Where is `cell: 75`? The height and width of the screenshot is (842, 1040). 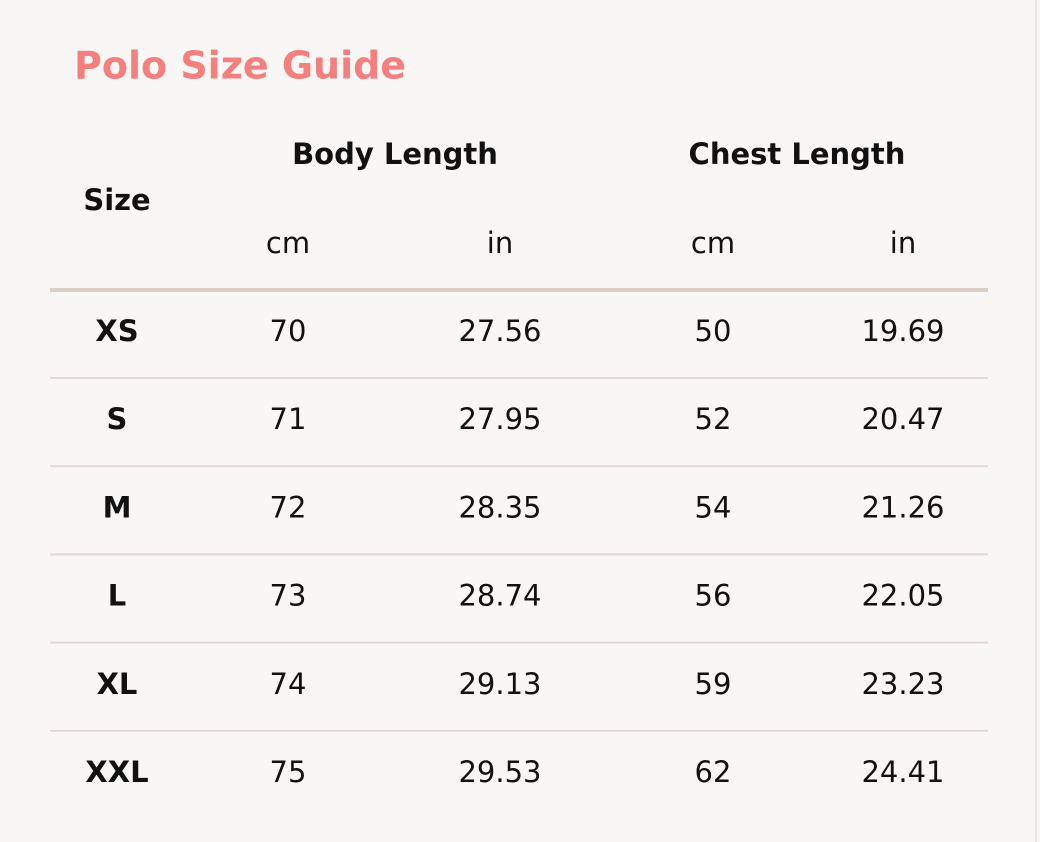
cell: 75 is located at coordinates (288, 772).